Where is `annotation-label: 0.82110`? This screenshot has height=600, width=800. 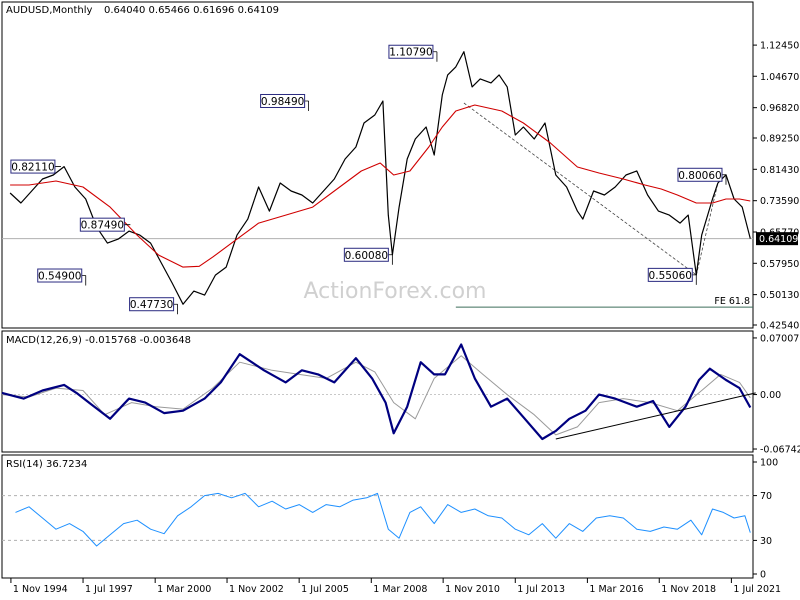
annotation-label: 0.82110 is located at coordinates (32, 168).